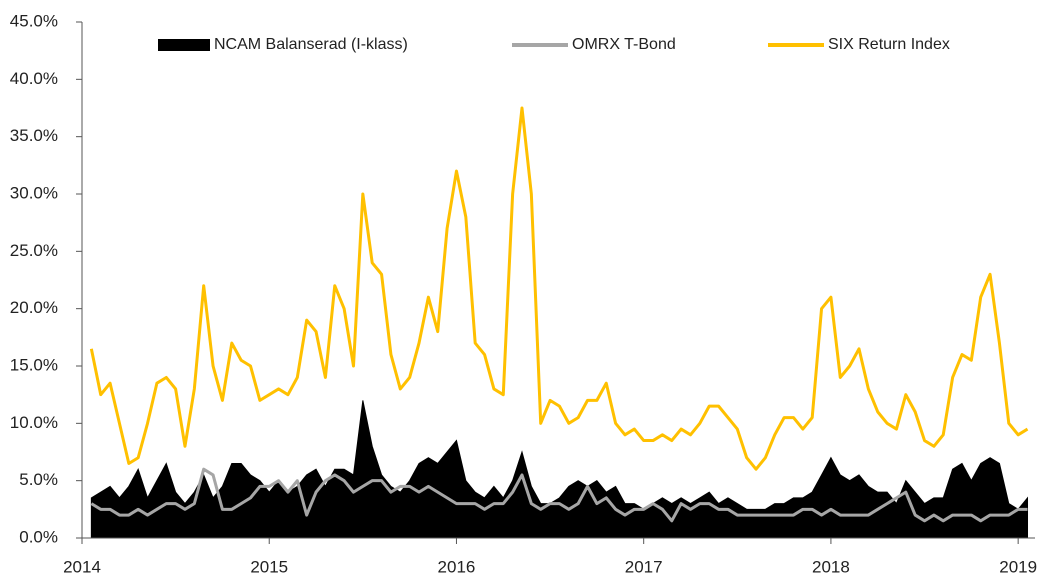 Image resolution: width=1046 pixels, height=577 pixels. Describe the element at coordinates (34, 192) in the screenshot. I see `y-tick-label: 30.0%` at that location.